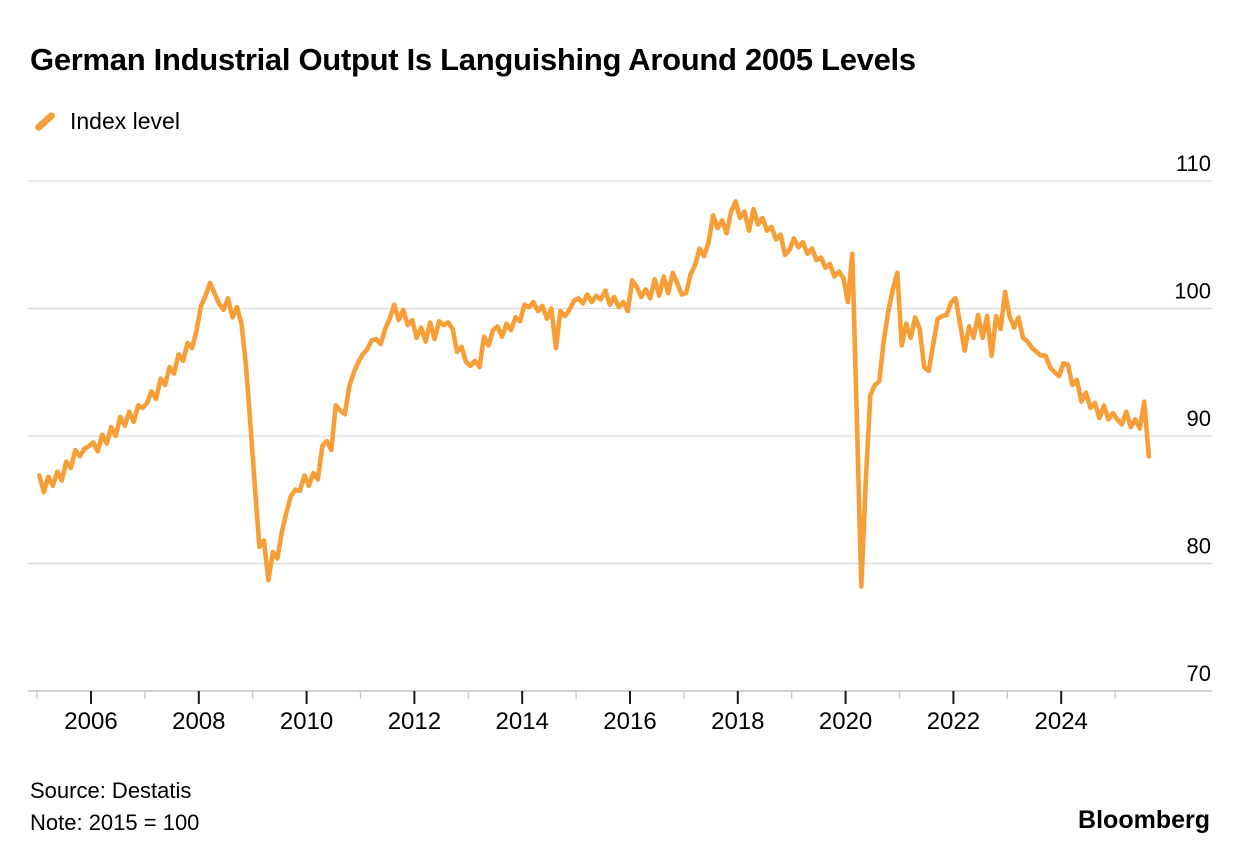 The height and width of the screenshot is (862, 1240). What do you see at coordinates (1199, 418) in the screenshot?
I see `y-axis-label: 90` at bounding box center [1199, 418].